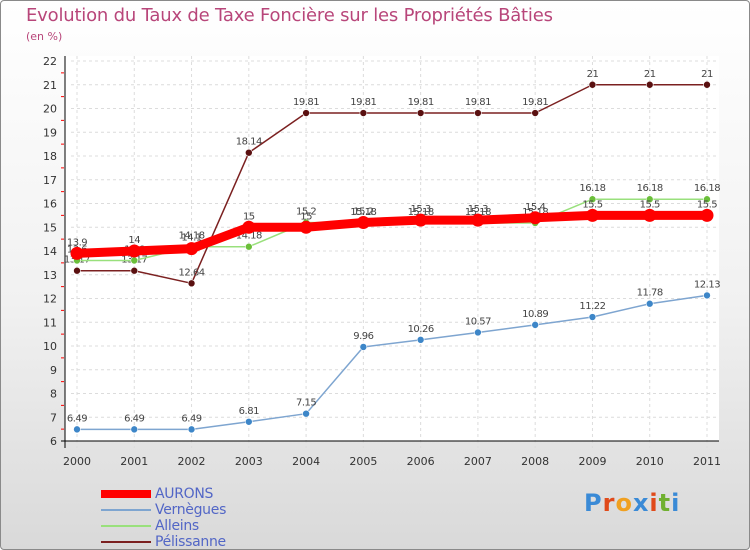 The height and width of the screenshot is (550, 750). I want to click on data-label-vernegues: 9.96, so click(363, 336).